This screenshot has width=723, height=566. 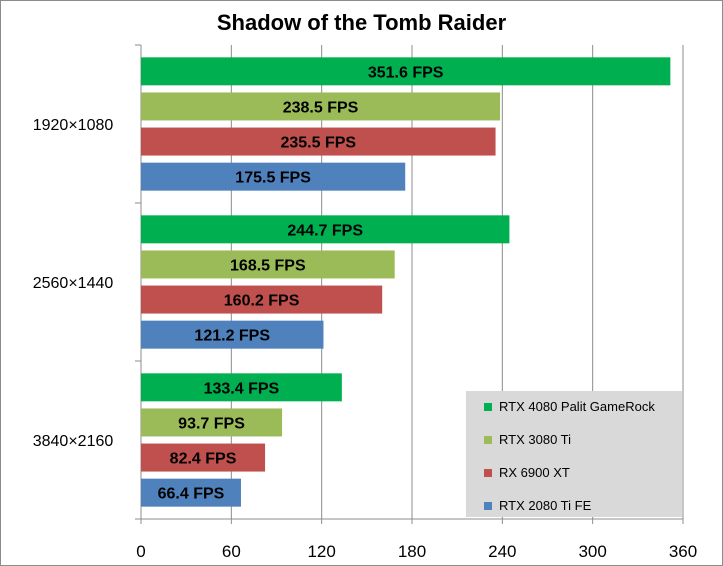 I want to click on legend-label: RX 6900 XT, so click(x=534, y=472).